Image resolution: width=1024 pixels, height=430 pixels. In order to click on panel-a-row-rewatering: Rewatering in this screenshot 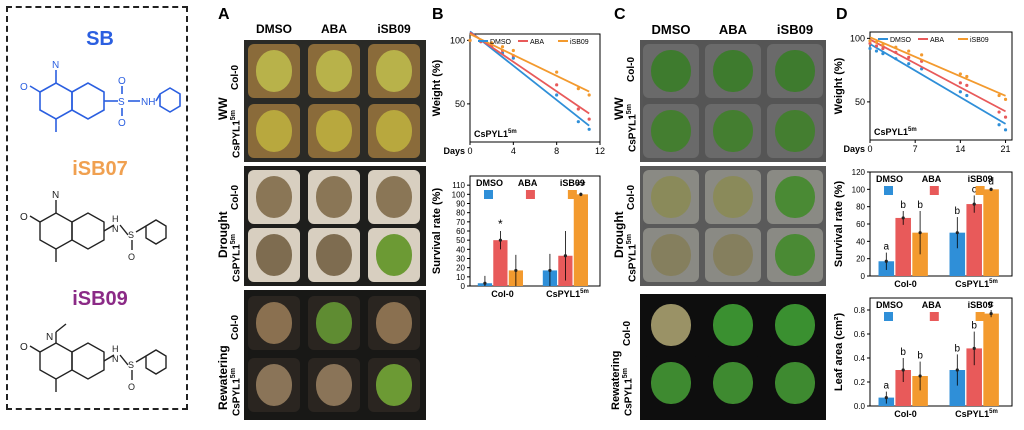, I will do `click(223, 377)`.